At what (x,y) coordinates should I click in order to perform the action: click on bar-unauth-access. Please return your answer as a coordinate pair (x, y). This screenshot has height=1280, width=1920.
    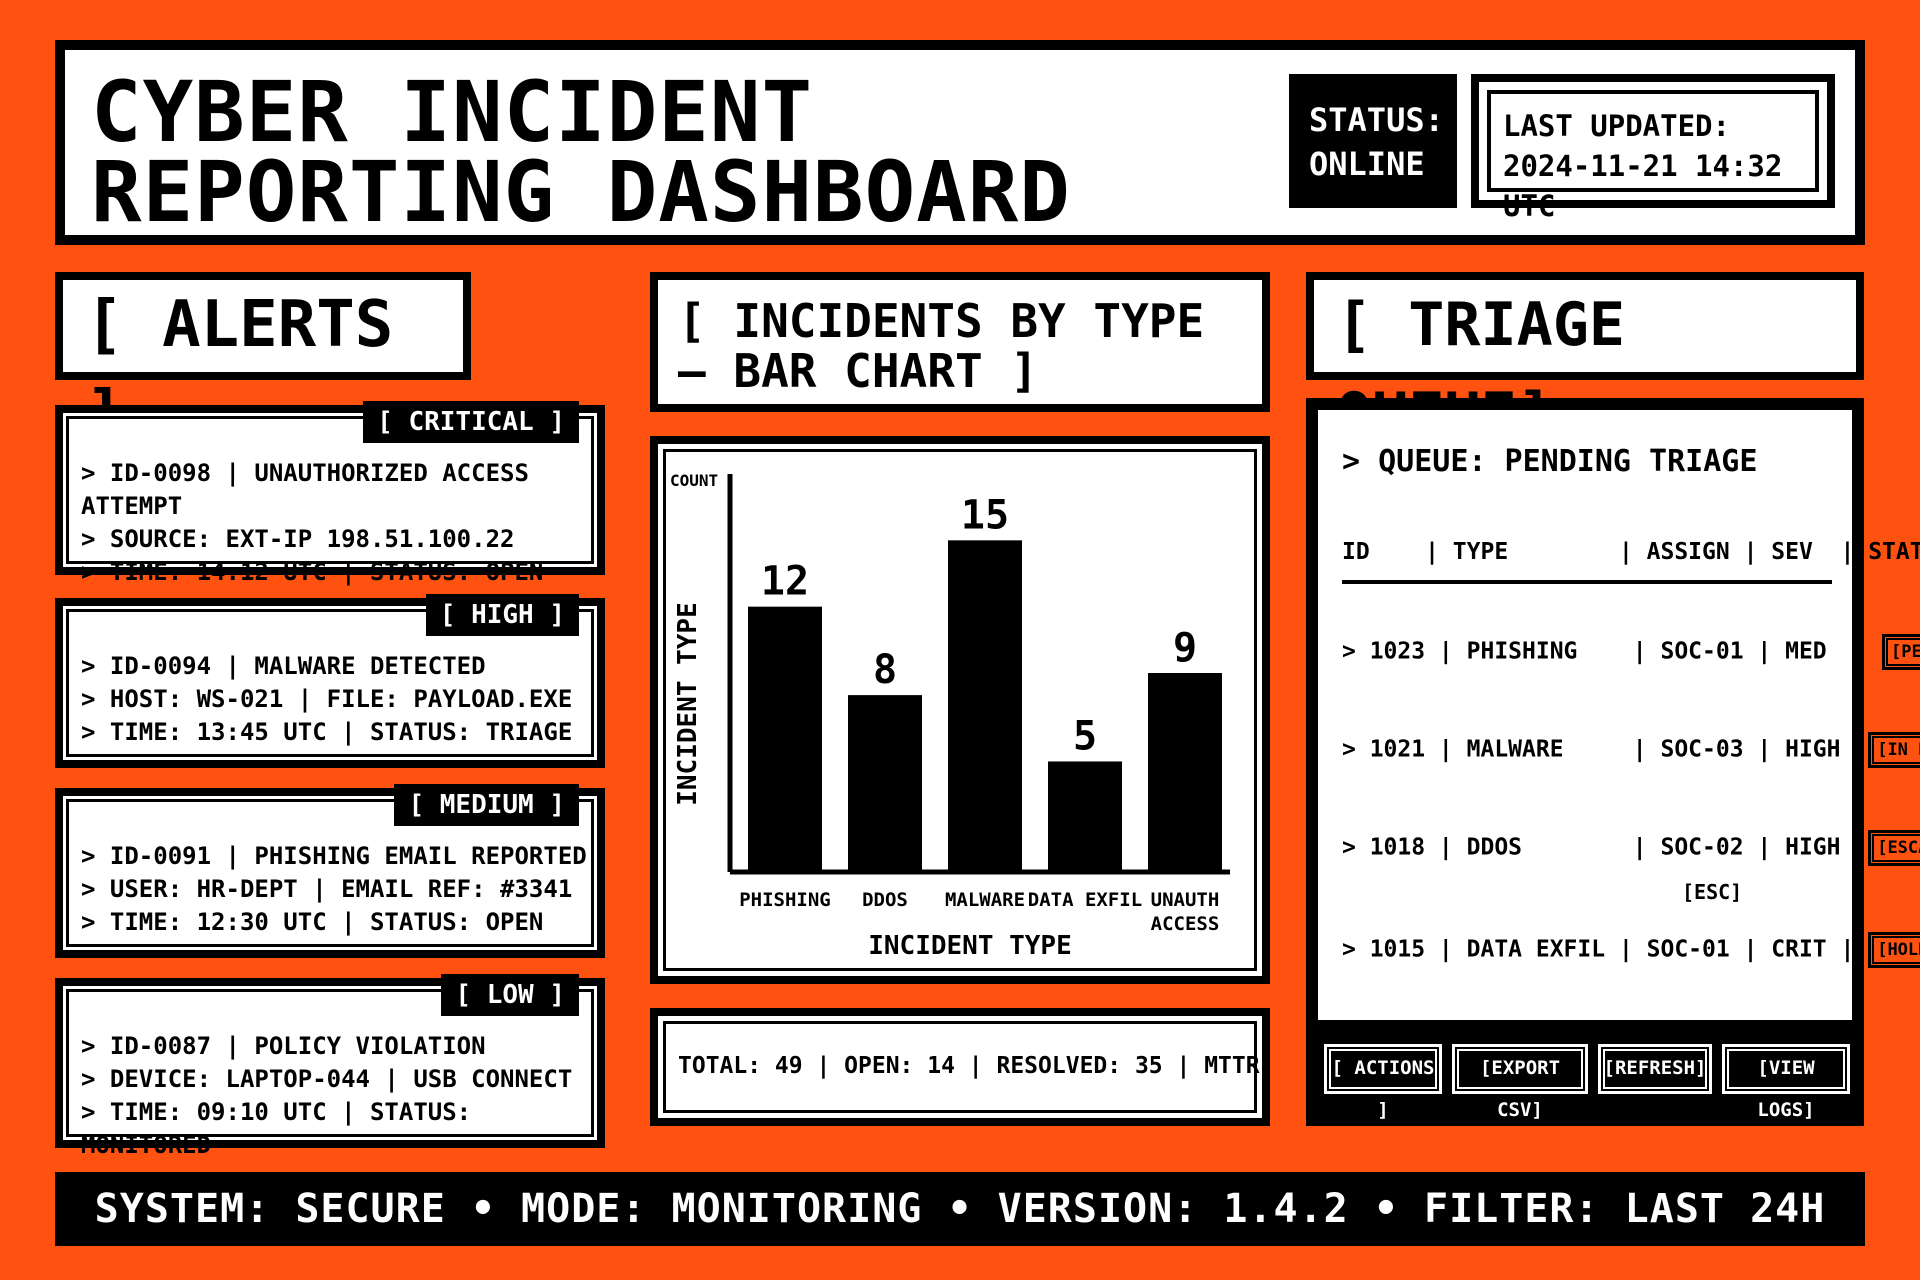
    Looking at the image, I should click on (1185, 772).